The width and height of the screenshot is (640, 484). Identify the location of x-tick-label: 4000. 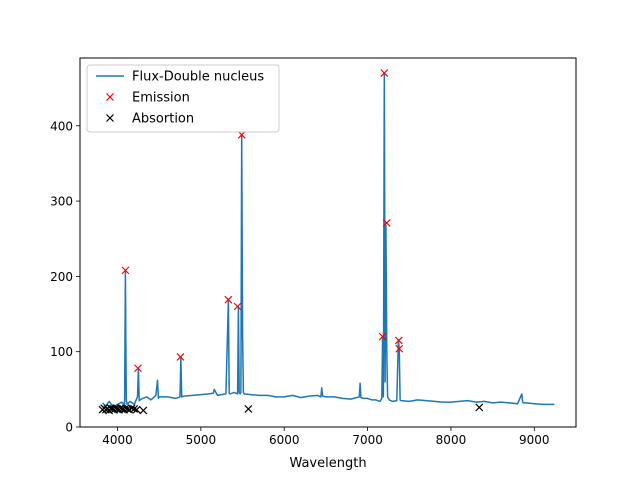
(117, 440).